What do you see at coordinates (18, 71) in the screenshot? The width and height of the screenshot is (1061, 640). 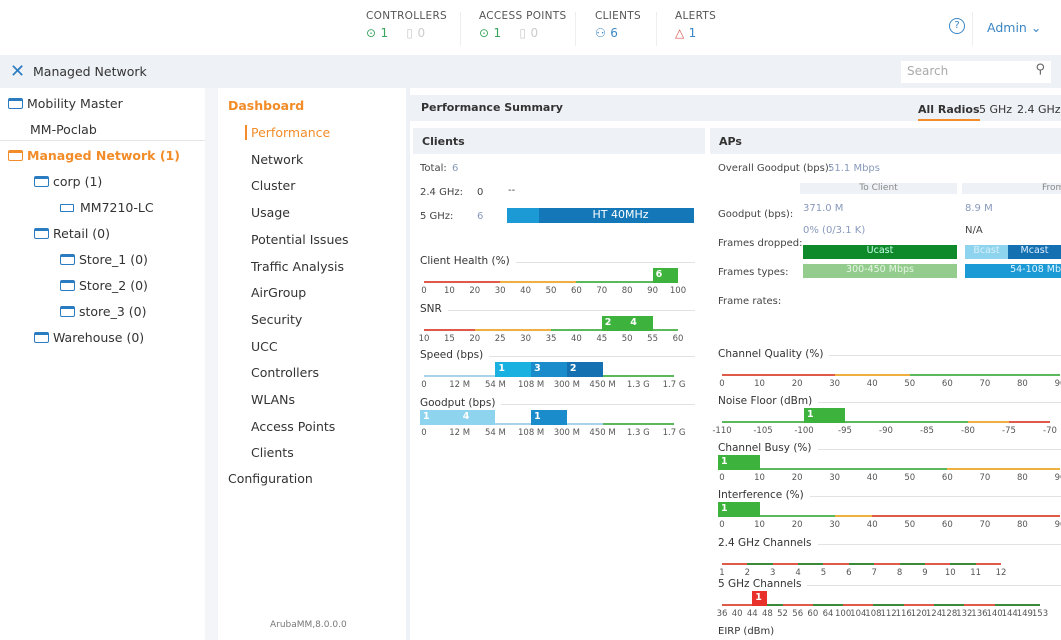 I see `close-icon: ✕` at bounding box center [18, 71].